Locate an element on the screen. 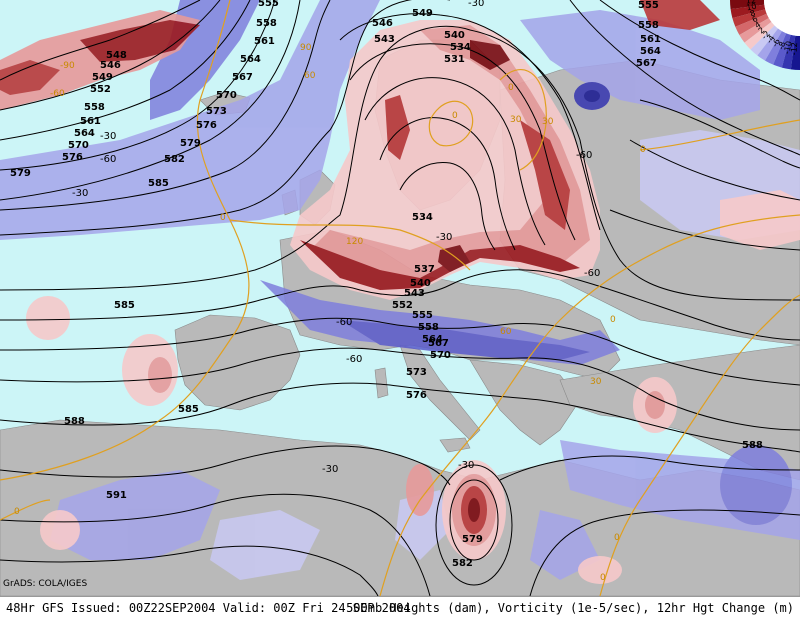 This screenshot has width=800, height=620. legend-label: 2 is located at coordinates (762, 30).